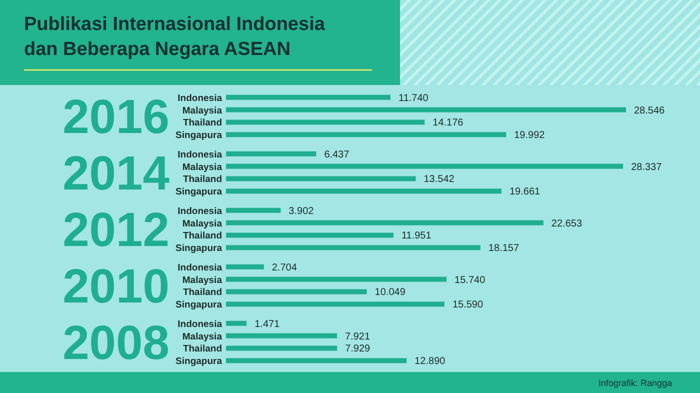 The image size is (700, 393). What do you see at coordinates (635, 383) in the screenshot?
I see `text: Infografik: Rangga` at bounding box center [635, 383].